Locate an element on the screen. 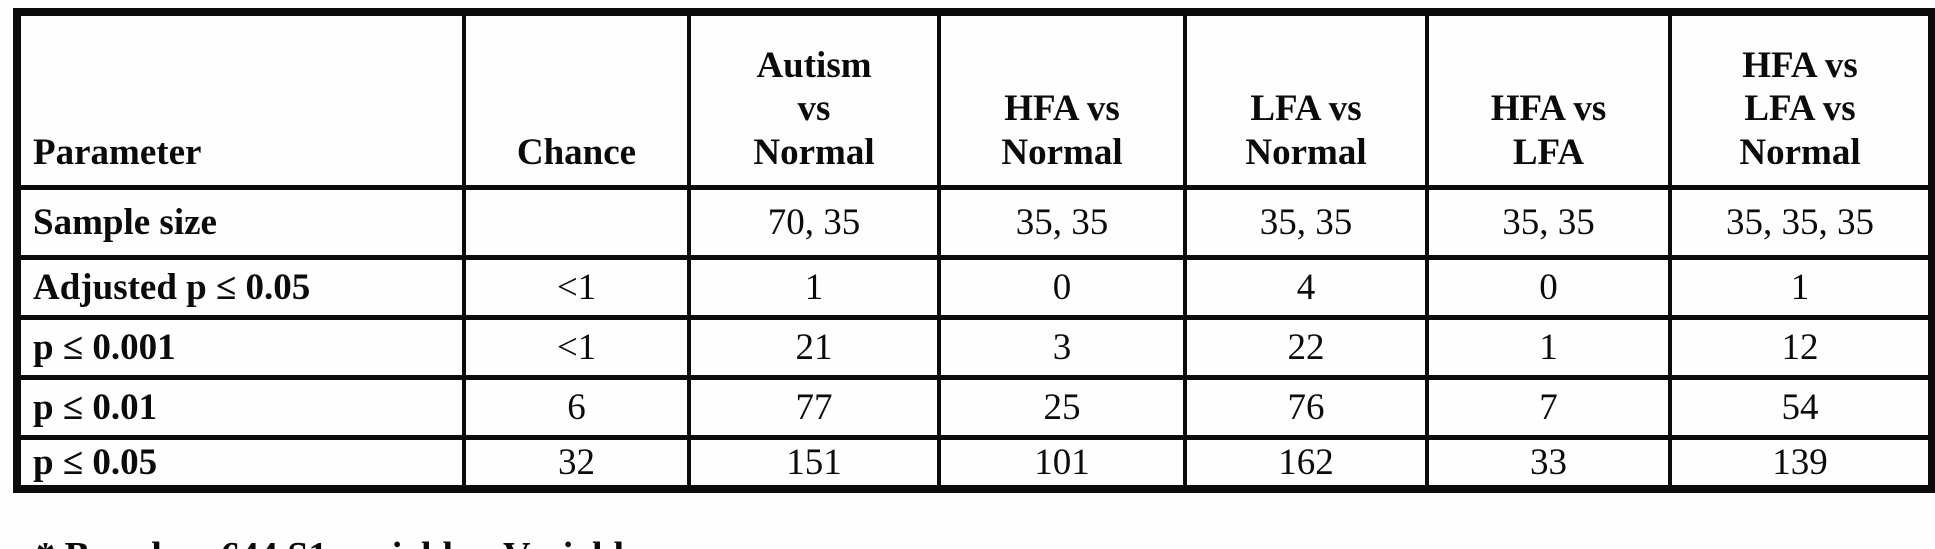 The image size is (1935, 549). column-header-parameter: Parameter is located at coordinates (240, 99).